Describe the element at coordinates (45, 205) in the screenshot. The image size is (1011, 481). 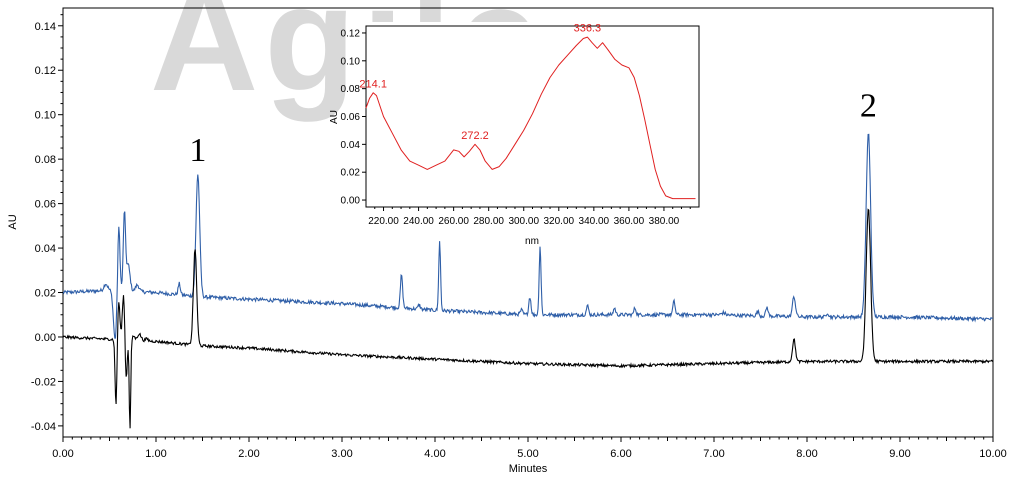
I see `y-tick-label: 0.06` at that location.